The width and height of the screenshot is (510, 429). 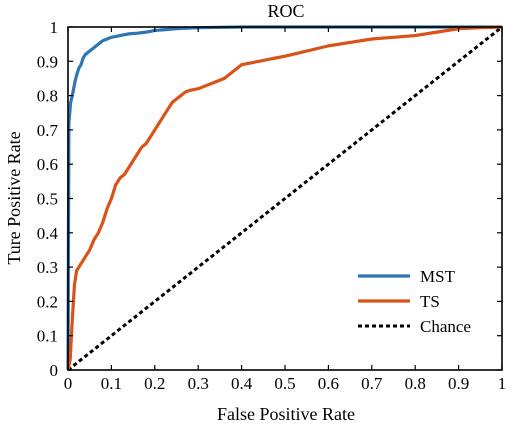 I want to click on y-tick-label: 0.2, so click(x=47, y=301).